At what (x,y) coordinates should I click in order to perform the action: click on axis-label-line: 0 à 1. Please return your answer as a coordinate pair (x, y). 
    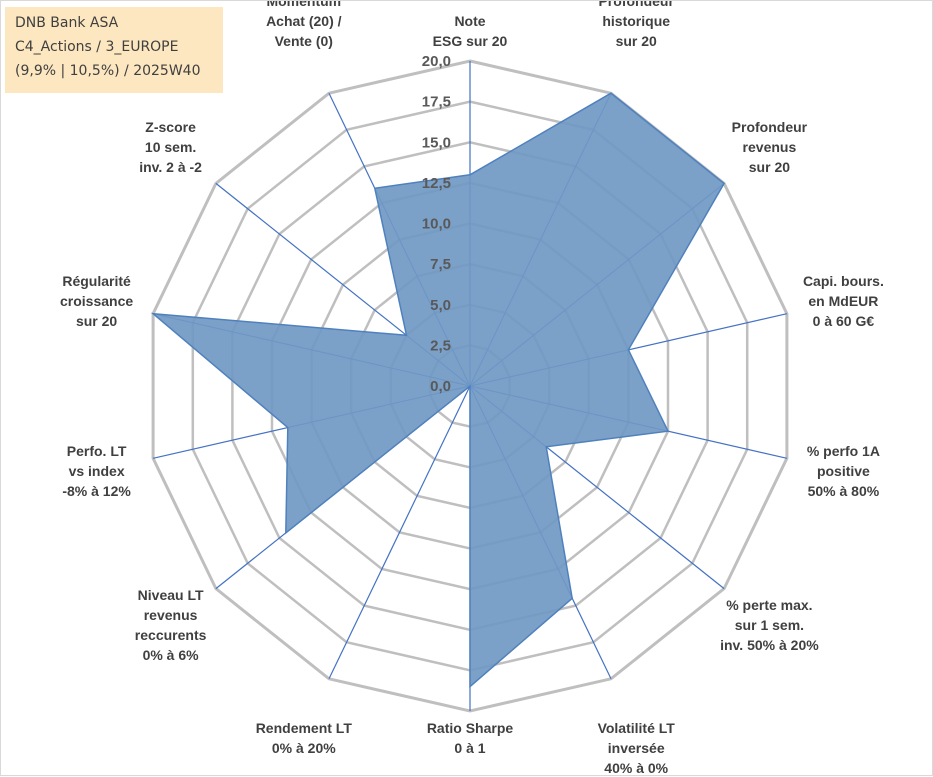
    Looking at the image, I should click on (469, 748).